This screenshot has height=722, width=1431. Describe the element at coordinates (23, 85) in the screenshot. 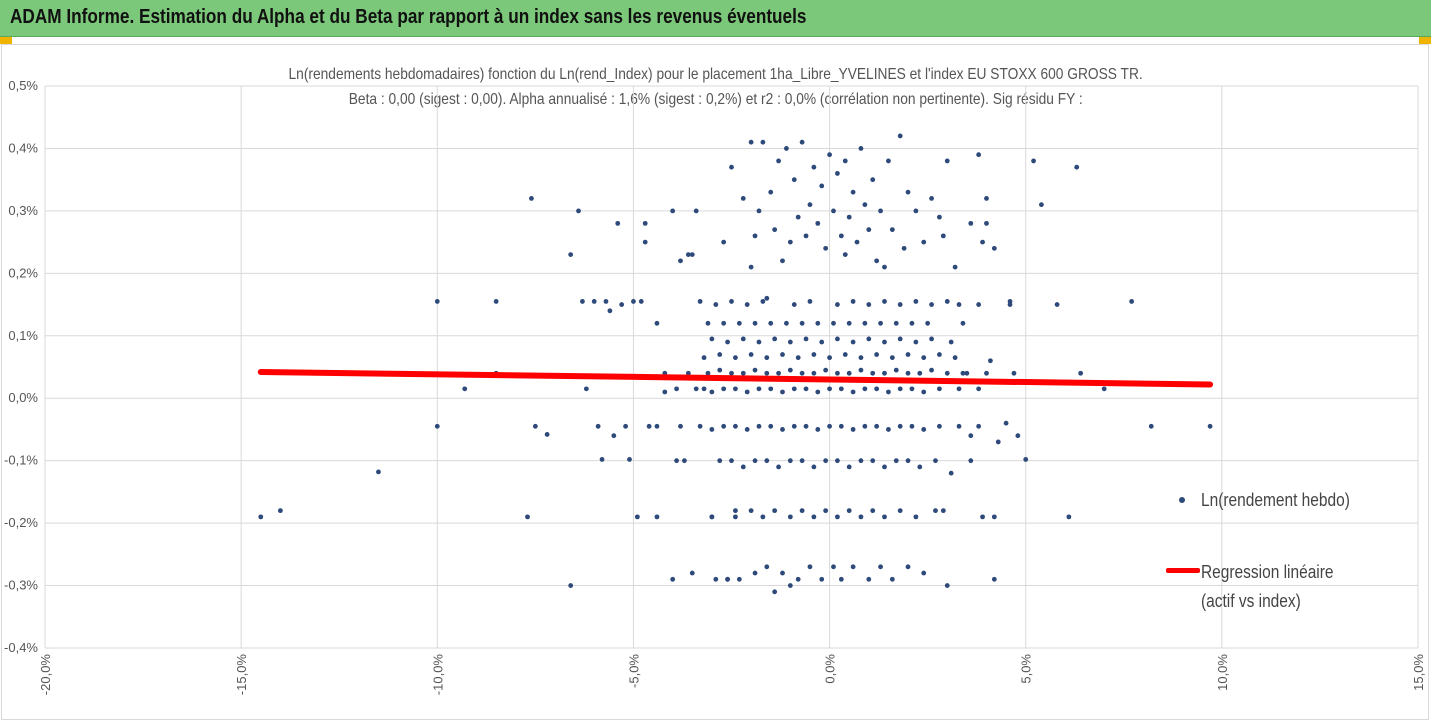

I see `y-tick-label: 0,5%` at that location.